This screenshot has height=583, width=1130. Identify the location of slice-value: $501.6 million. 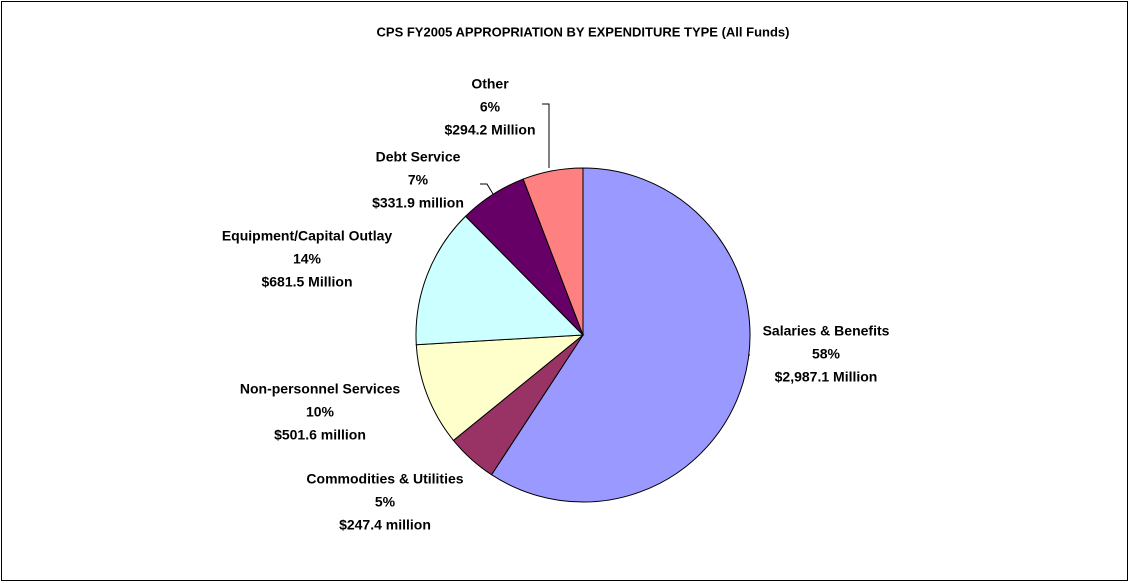
(320, 435).